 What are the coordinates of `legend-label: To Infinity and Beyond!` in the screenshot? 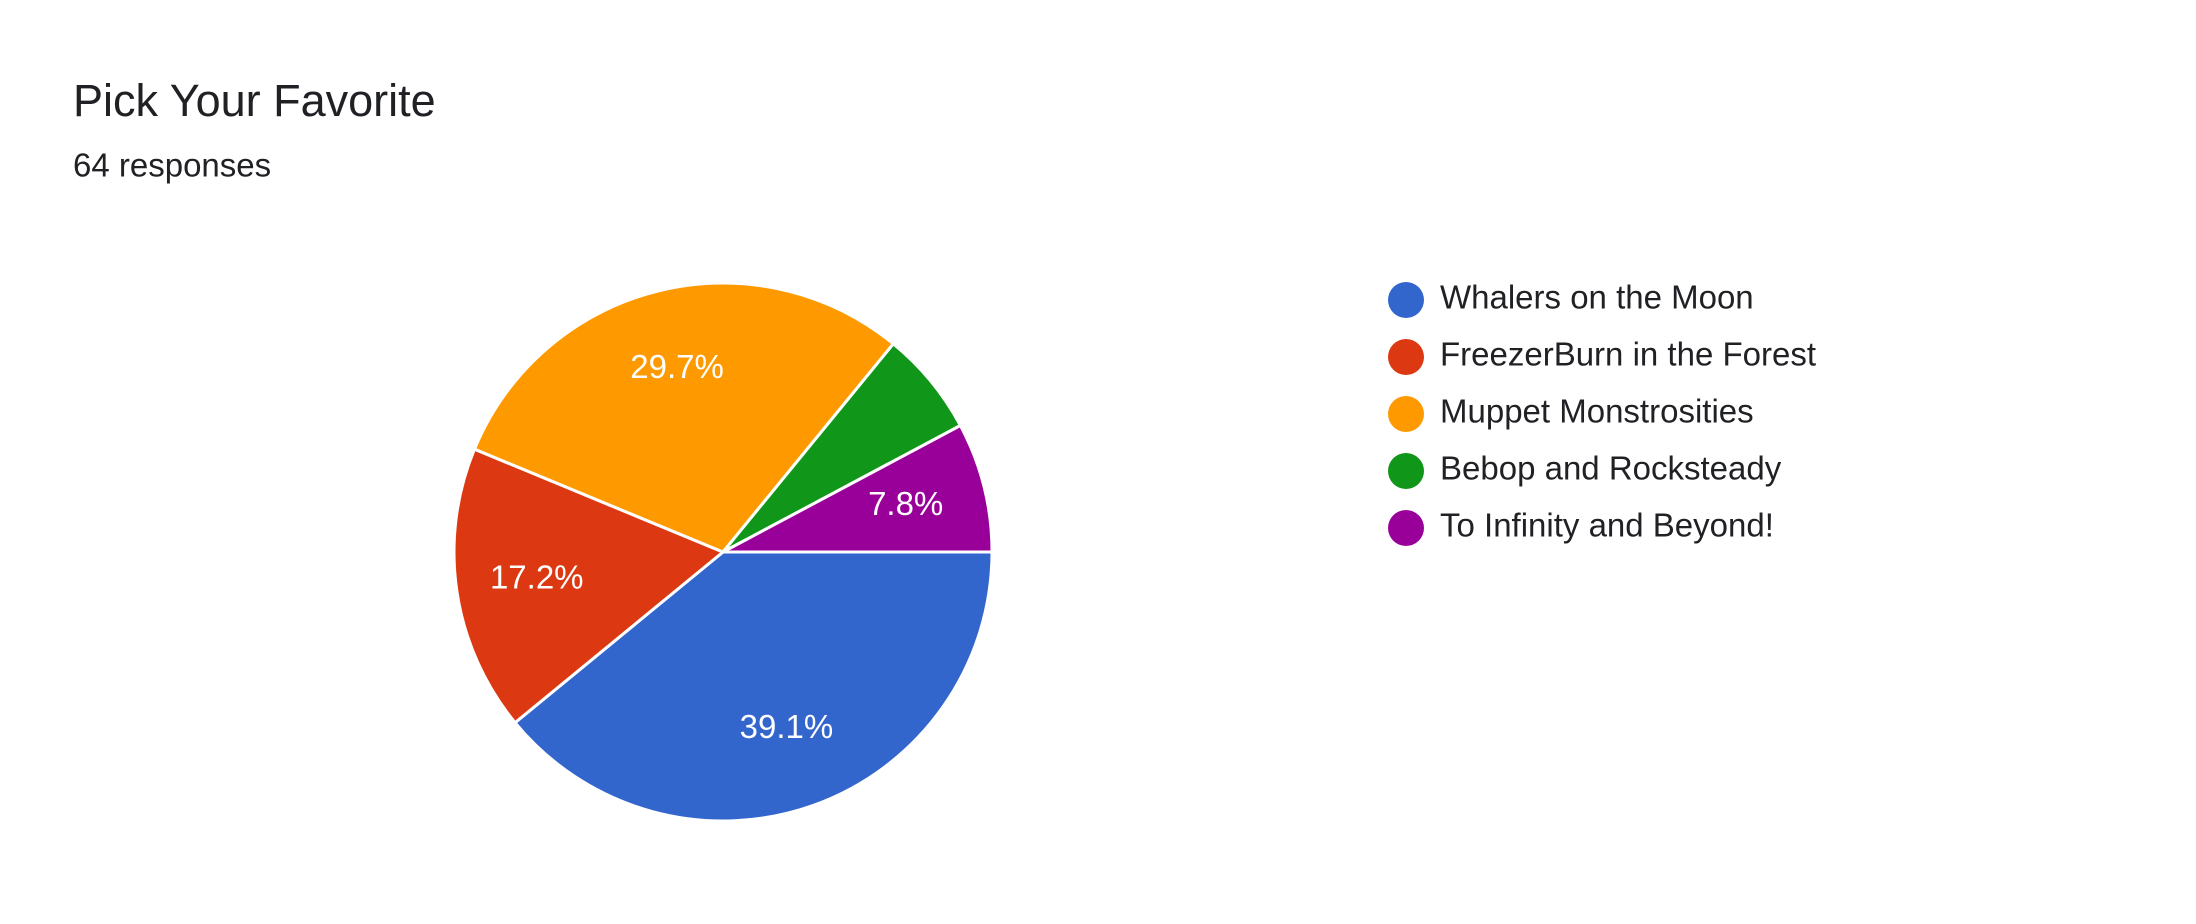 It's located at (1607, 525).